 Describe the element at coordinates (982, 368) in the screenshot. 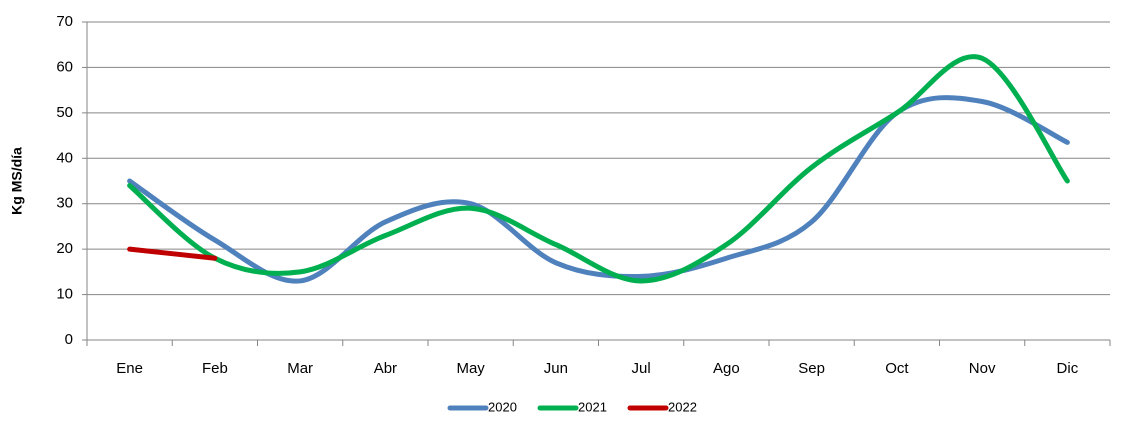

I see `x-tick-label: Nov` at that location.